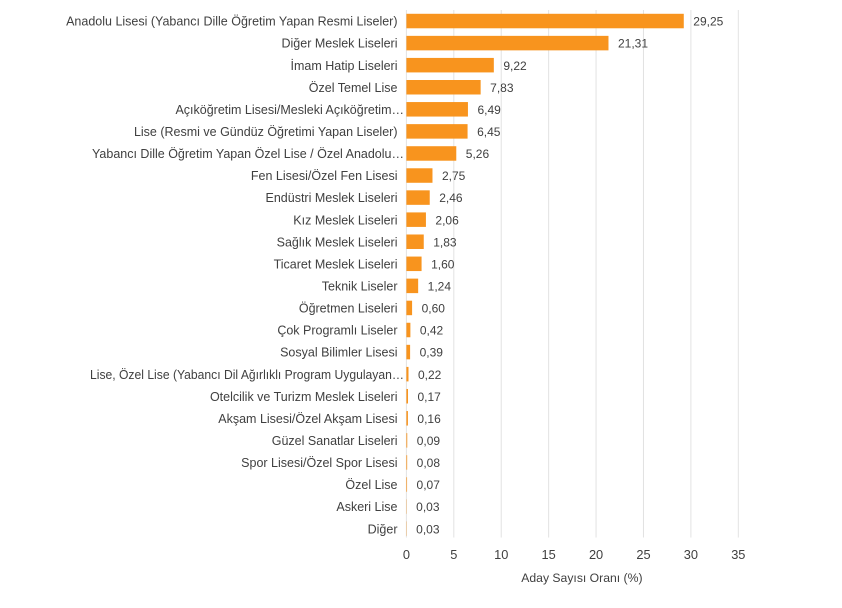  I want to click on svg-text: Özel Lise, so click(371, 485).